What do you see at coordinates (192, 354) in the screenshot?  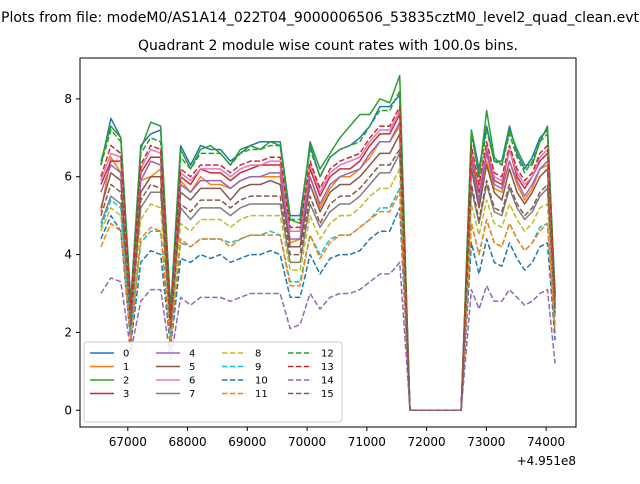 I see `legend-label-4: 4` at bounding box center [192, 354].